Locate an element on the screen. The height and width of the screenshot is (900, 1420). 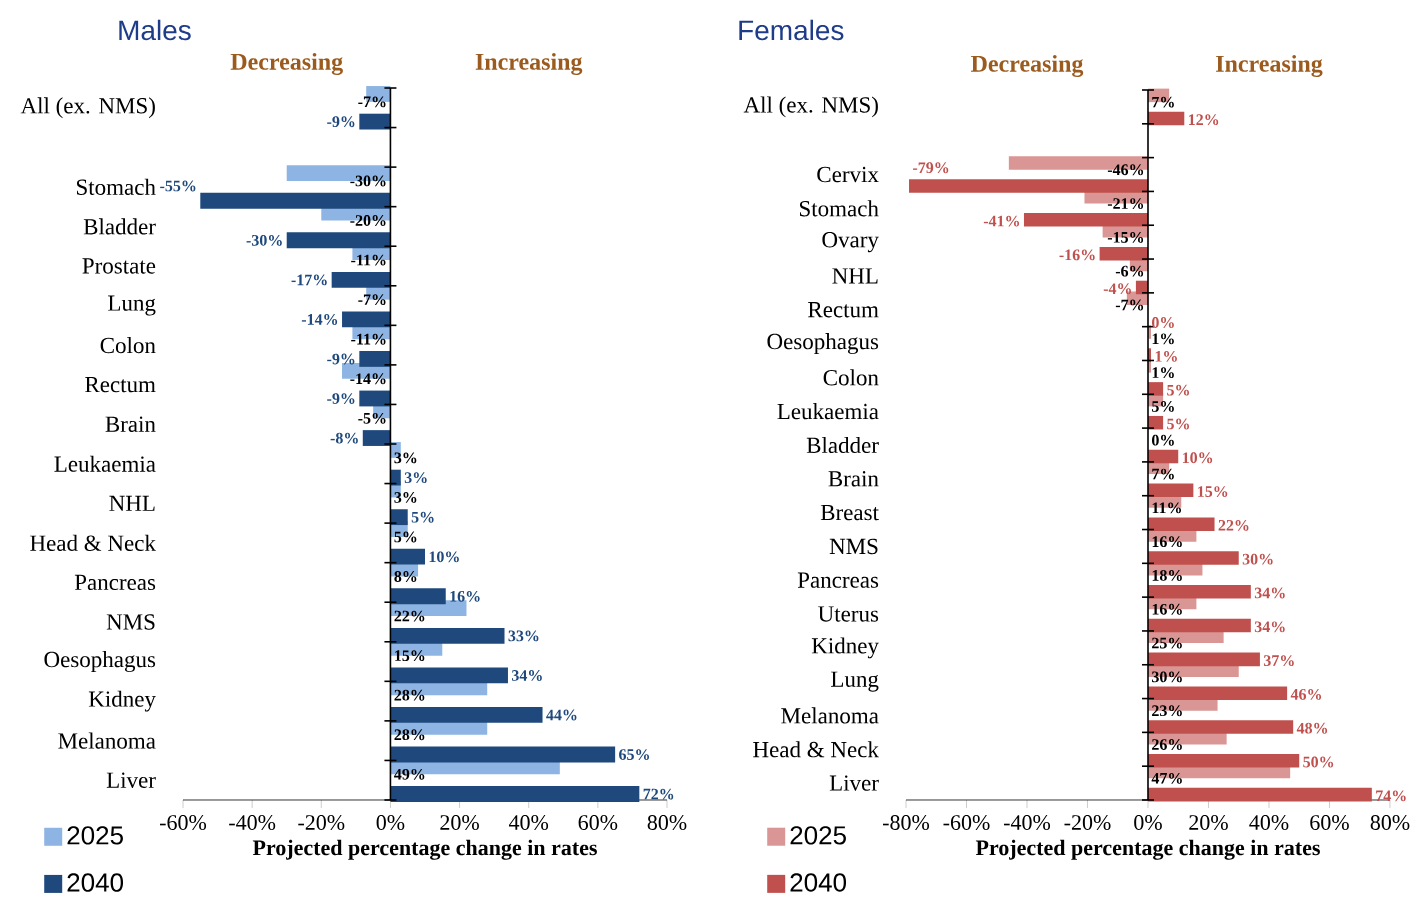
data-label: 44% is located at coordinates (561, 715).